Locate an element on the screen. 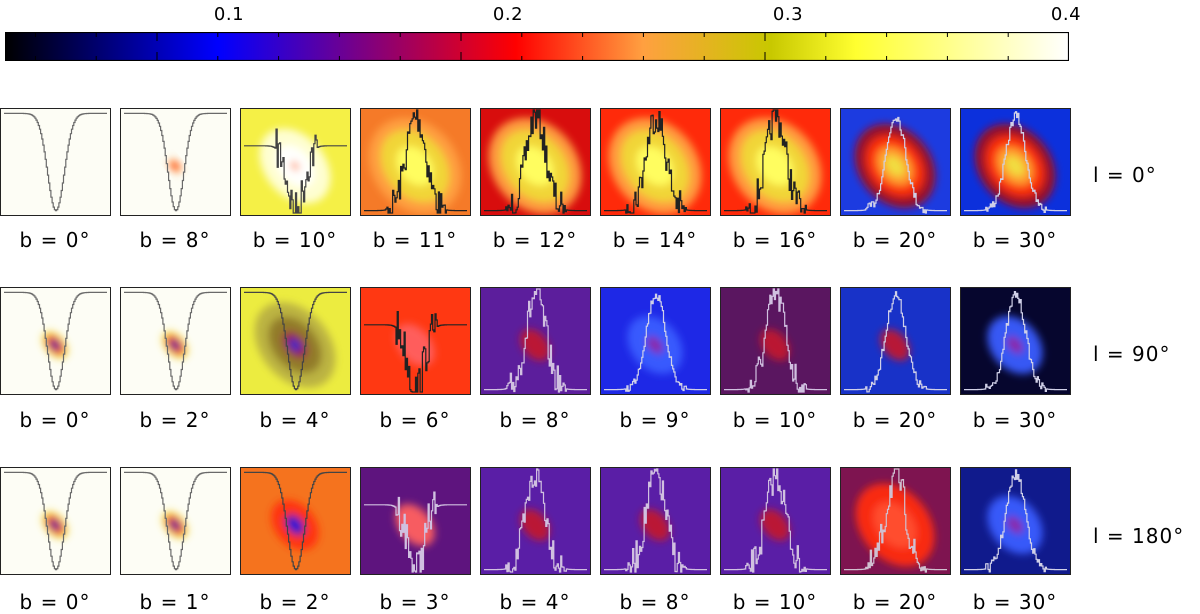 This screenshot has height=614, width=1200. panel-caption: b = 9° is located at coordinates (655, 420).